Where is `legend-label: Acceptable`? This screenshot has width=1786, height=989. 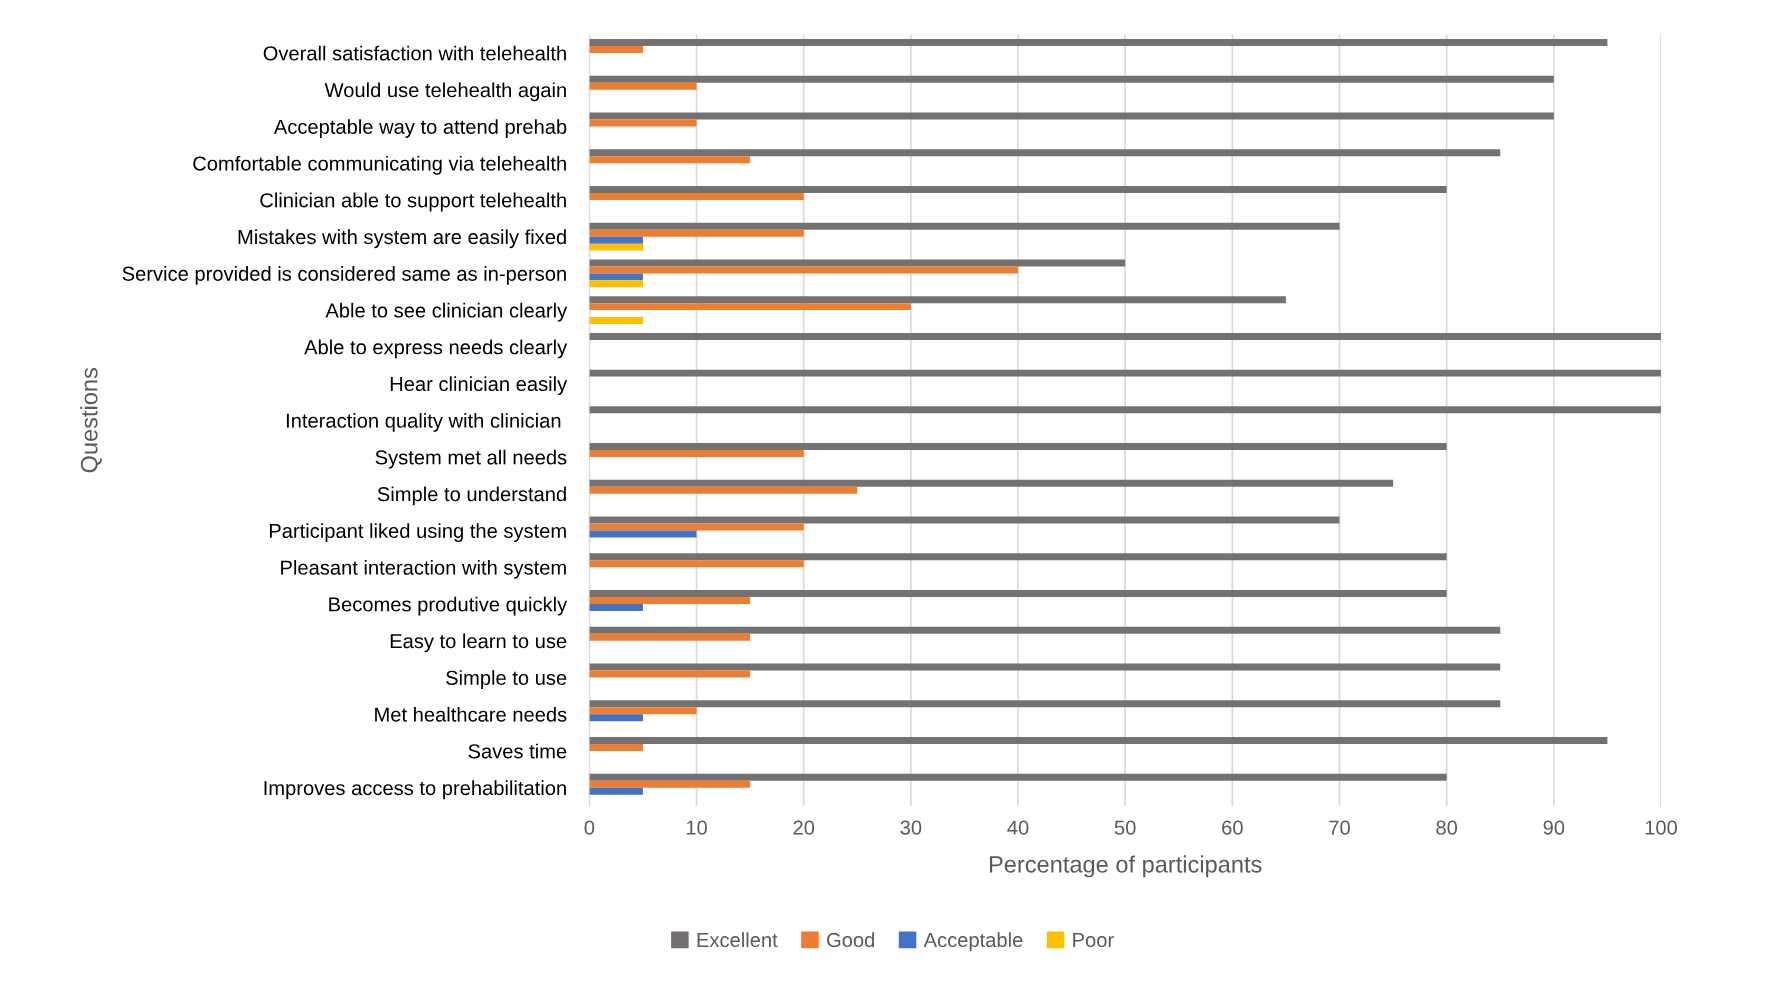
legend-label: Acceptable is located at coordinates (973, 942).